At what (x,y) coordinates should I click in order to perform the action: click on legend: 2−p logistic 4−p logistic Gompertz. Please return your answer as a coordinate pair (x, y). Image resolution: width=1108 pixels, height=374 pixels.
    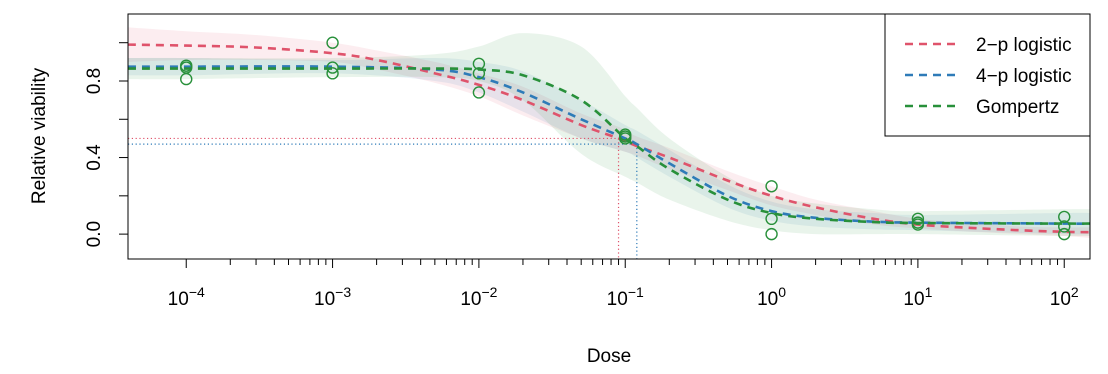
    Looking at the image, I should click on (987, 75).